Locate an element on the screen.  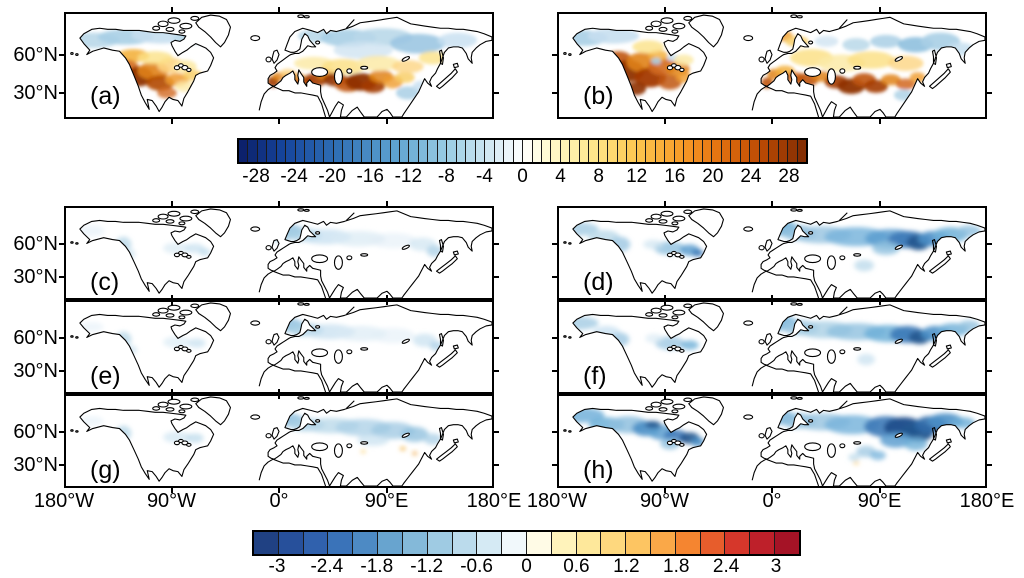
map-panel-e: (e) is located at coordinates (279, 347).